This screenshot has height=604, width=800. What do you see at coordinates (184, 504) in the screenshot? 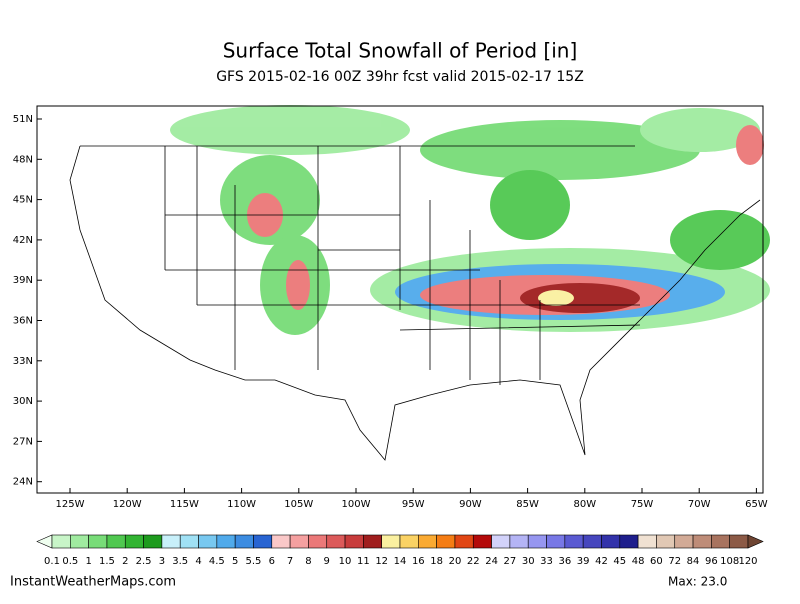
I see `lon-label: 115W` at bounding box center [184, 504].